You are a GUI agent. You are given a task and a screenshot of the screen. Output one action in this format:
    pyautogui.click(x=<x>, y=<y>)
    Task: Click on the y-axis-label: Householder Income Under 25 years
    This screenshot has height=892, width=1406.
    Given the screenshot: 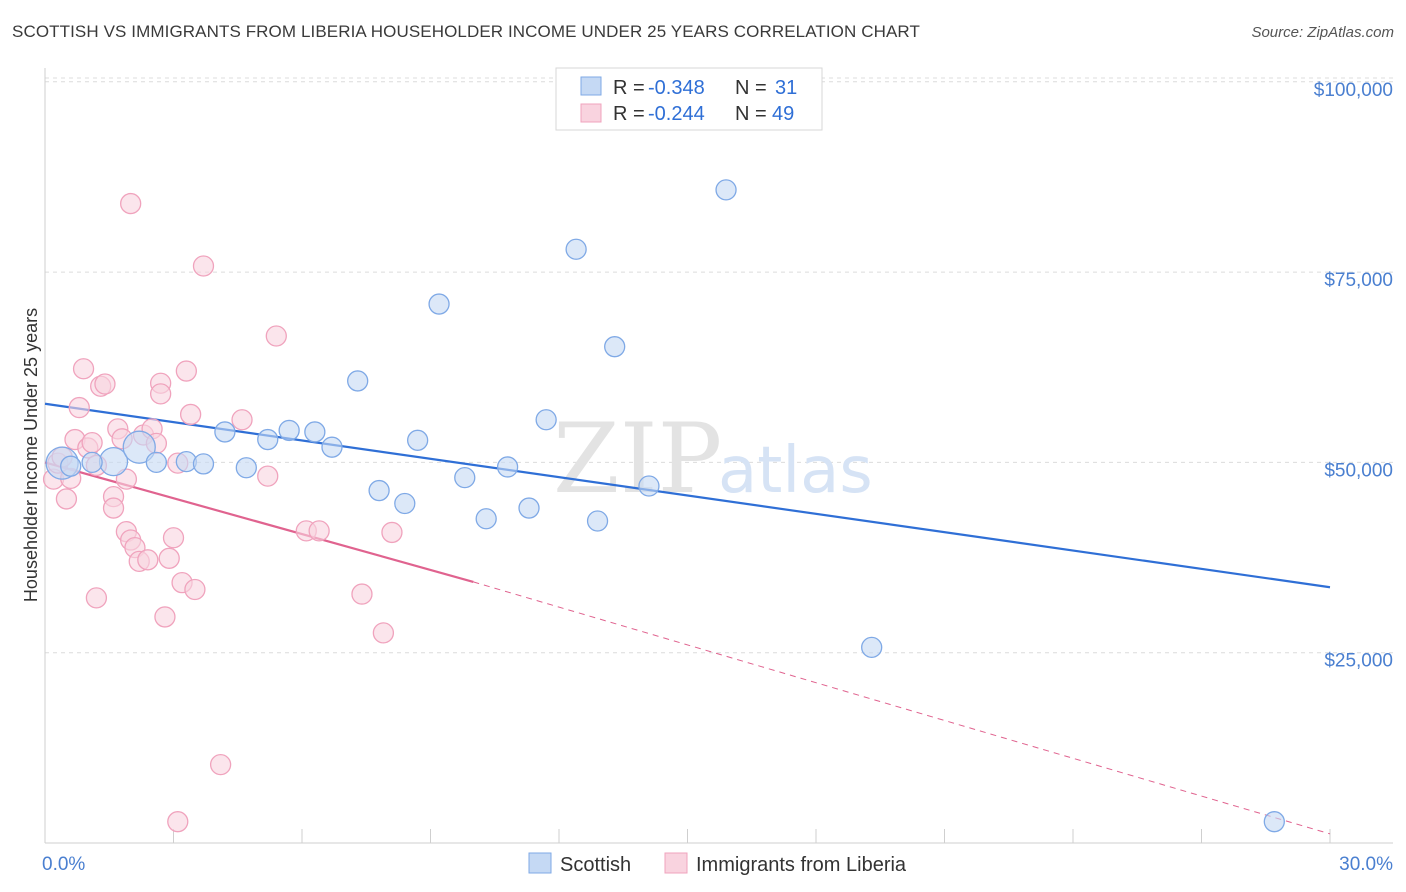 What is the action you would take?
    pyautogui.click(x=31, y=455)
    